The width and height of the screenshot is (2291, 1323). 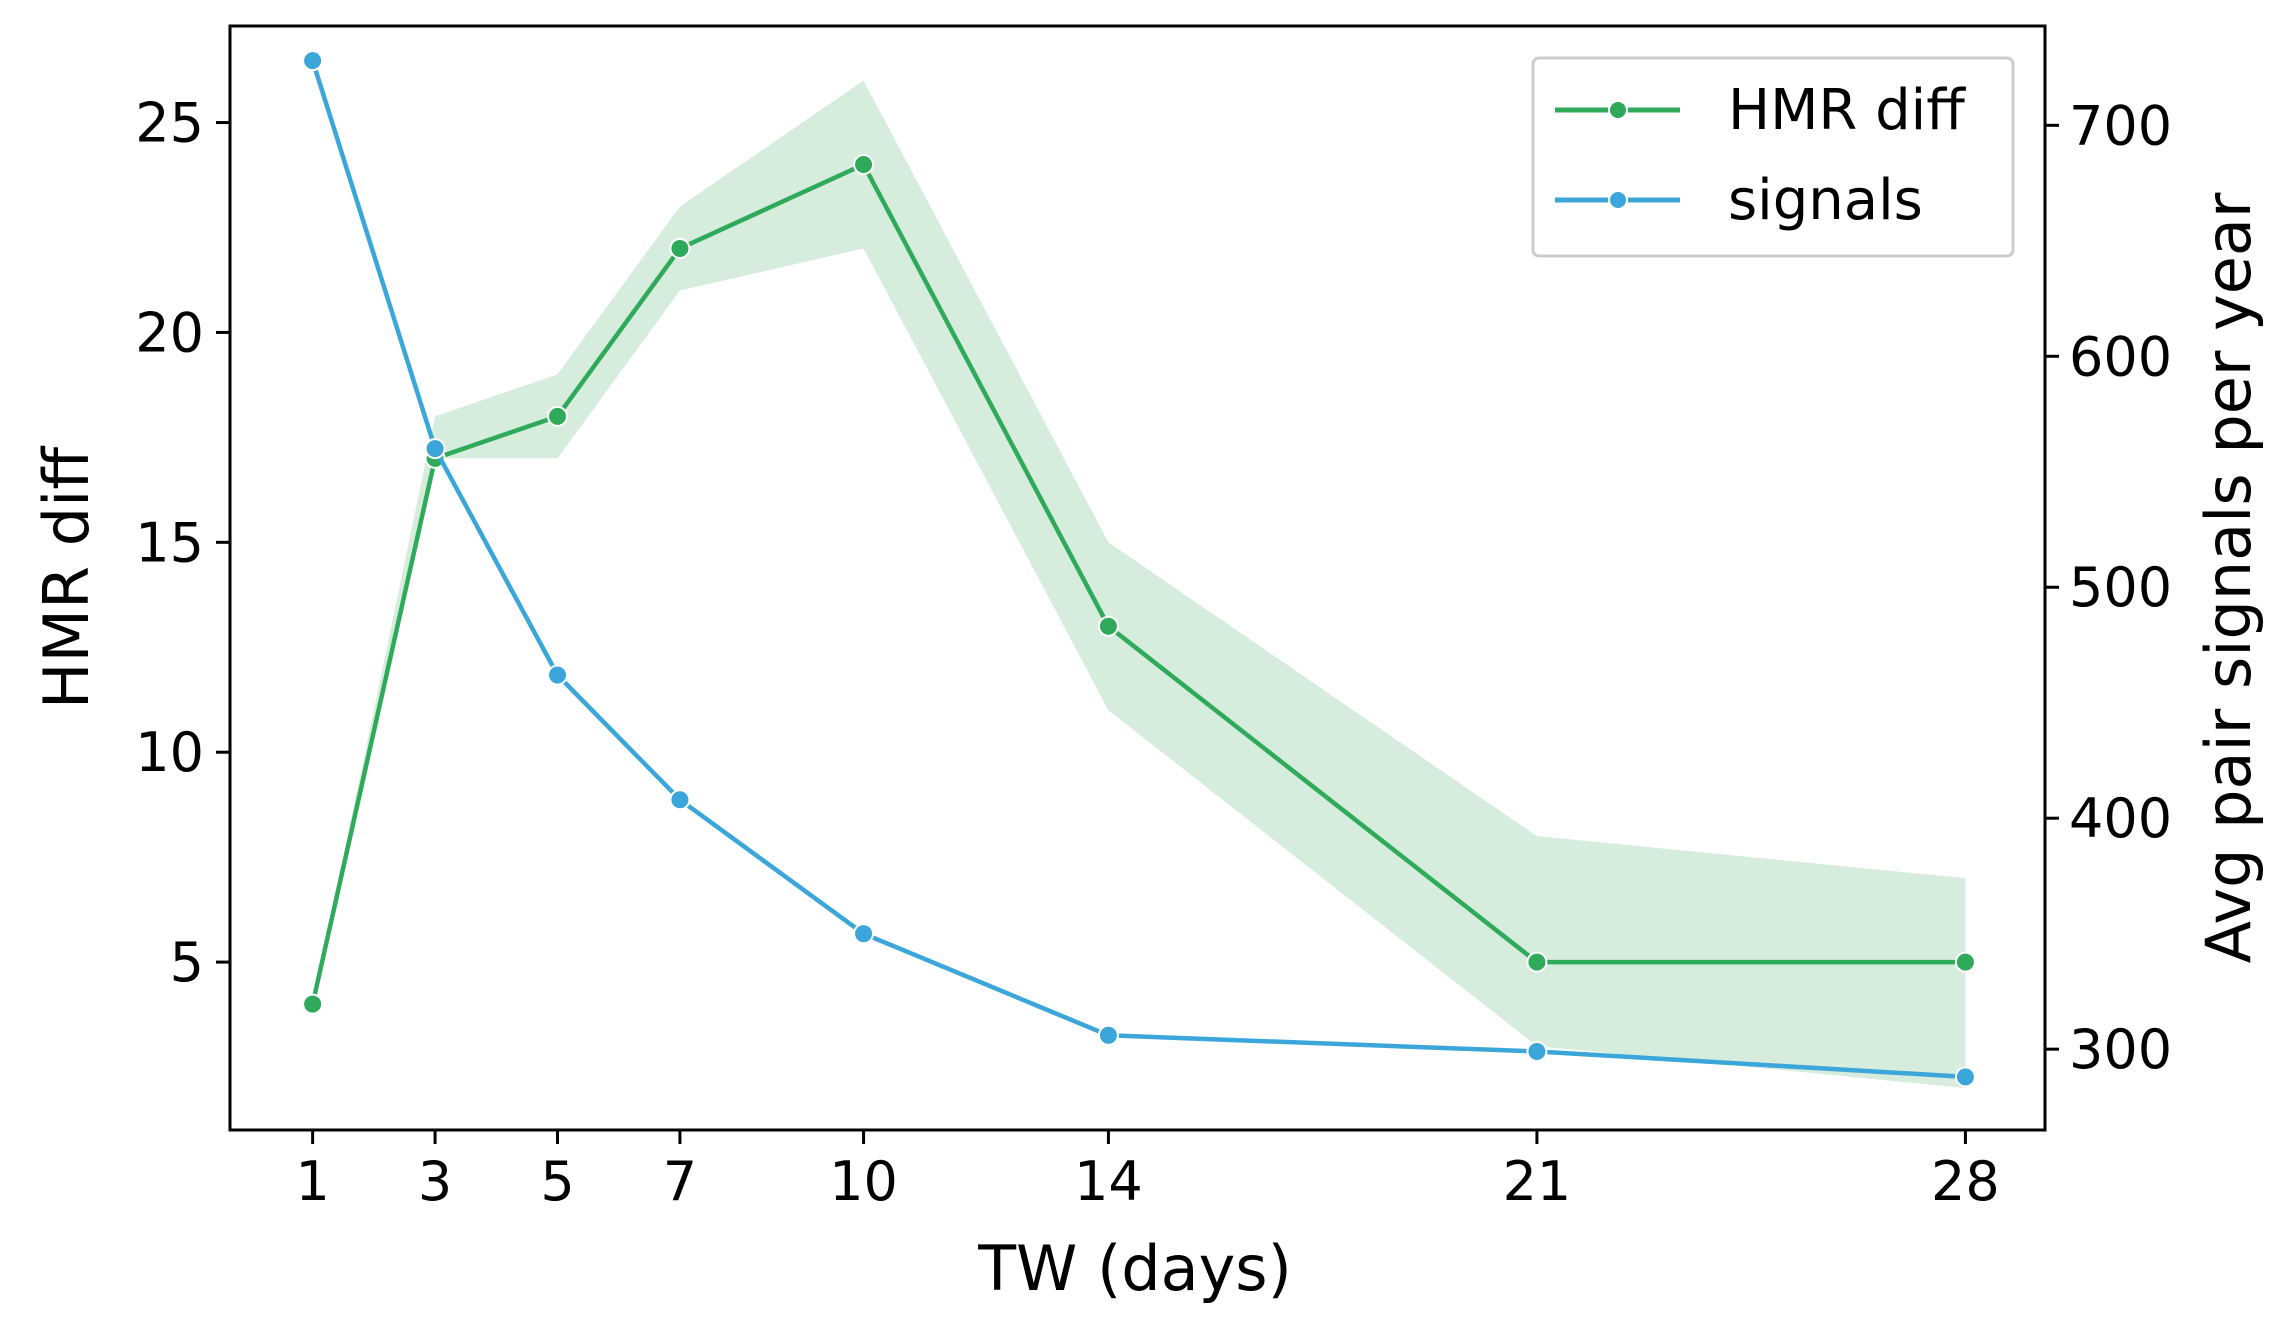 What do you see at coordinates (1965, 1181) in the screenshot?
I see `x-tick-label: 28` at bounding box center [1965, 1181].